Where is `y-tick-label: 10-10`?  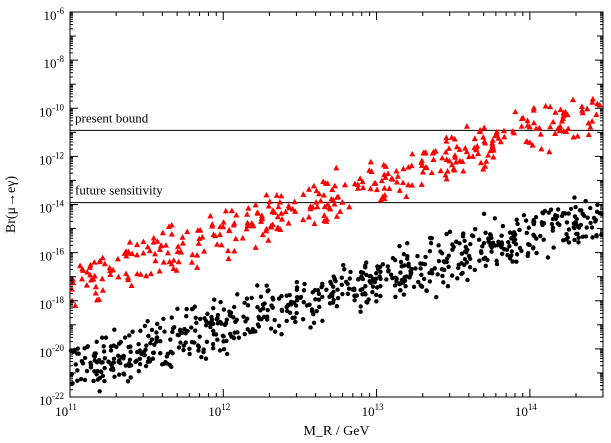
y-tick-label: 10-10 is located at coordinates (51, 110).